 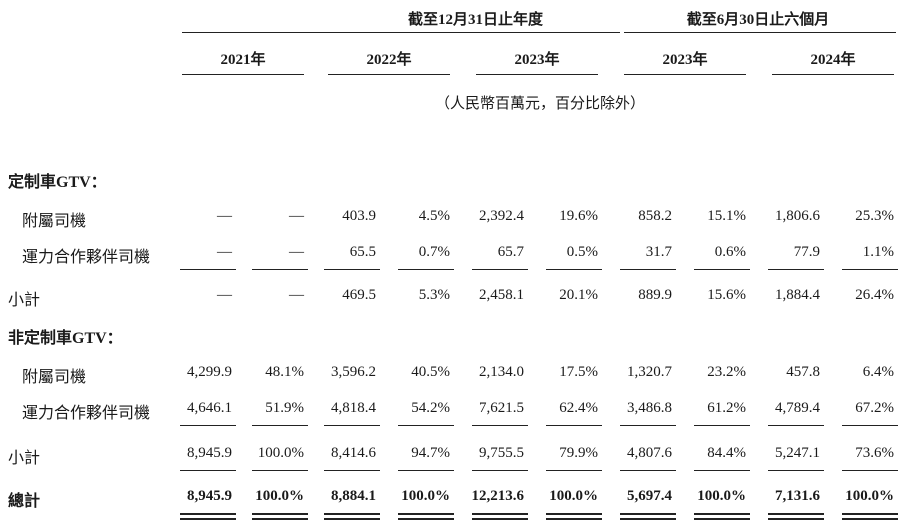 What do you see at coordinates (874, 408) in the screenshot?
I see `cell-percent: 67.2%` at bounding box center [874, 408].